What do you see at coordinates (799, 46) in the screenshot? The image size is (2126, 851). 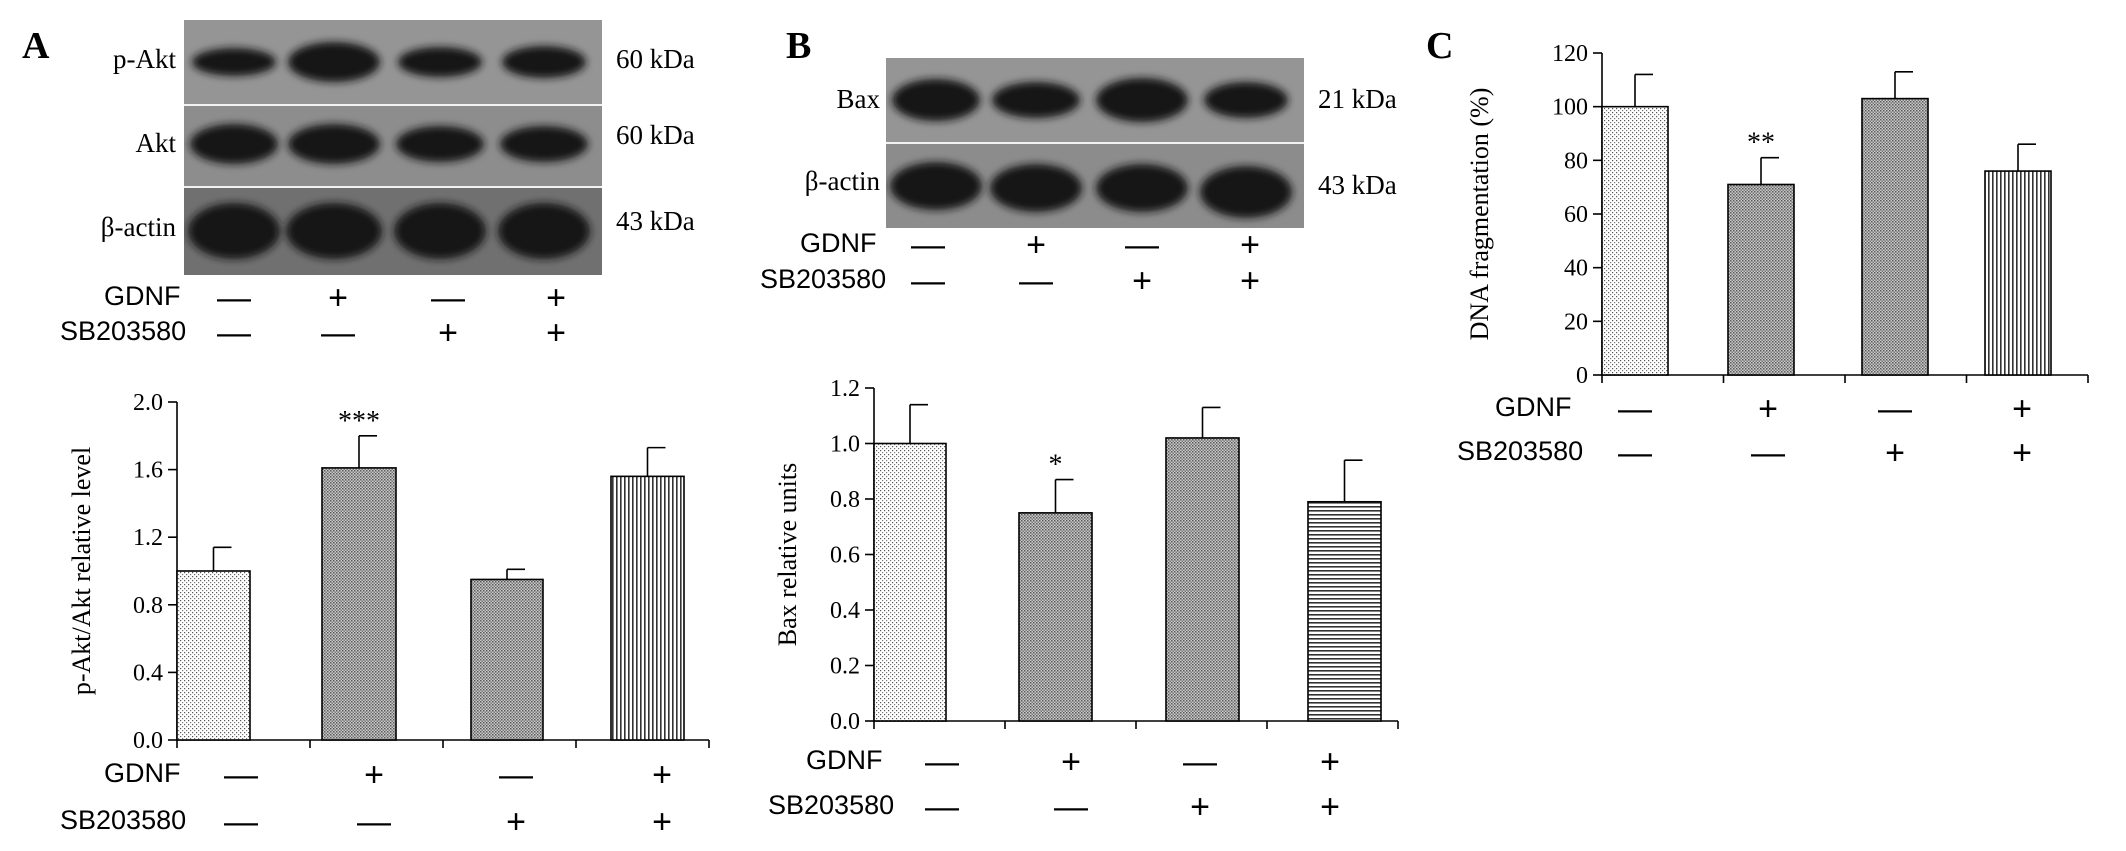 I see `panel-letter-b: B` at bounding box center [799, 46].